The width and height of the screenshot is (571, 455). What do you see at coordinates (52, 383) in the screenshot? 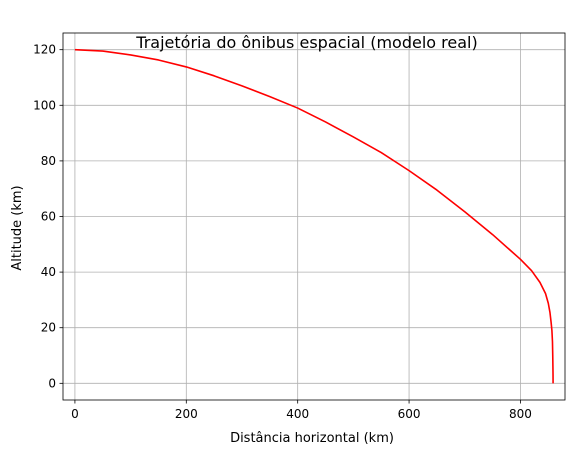
I see `y-tick-label: 0` at bounding box center [52, 383].